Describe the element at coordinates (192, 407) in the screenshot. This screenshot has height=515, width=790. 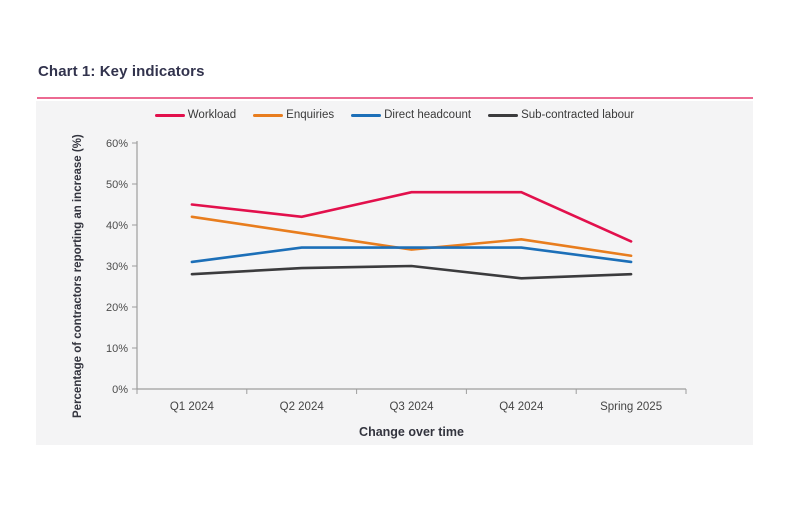
I see `x-tick-label: Q1 2024` at that location.